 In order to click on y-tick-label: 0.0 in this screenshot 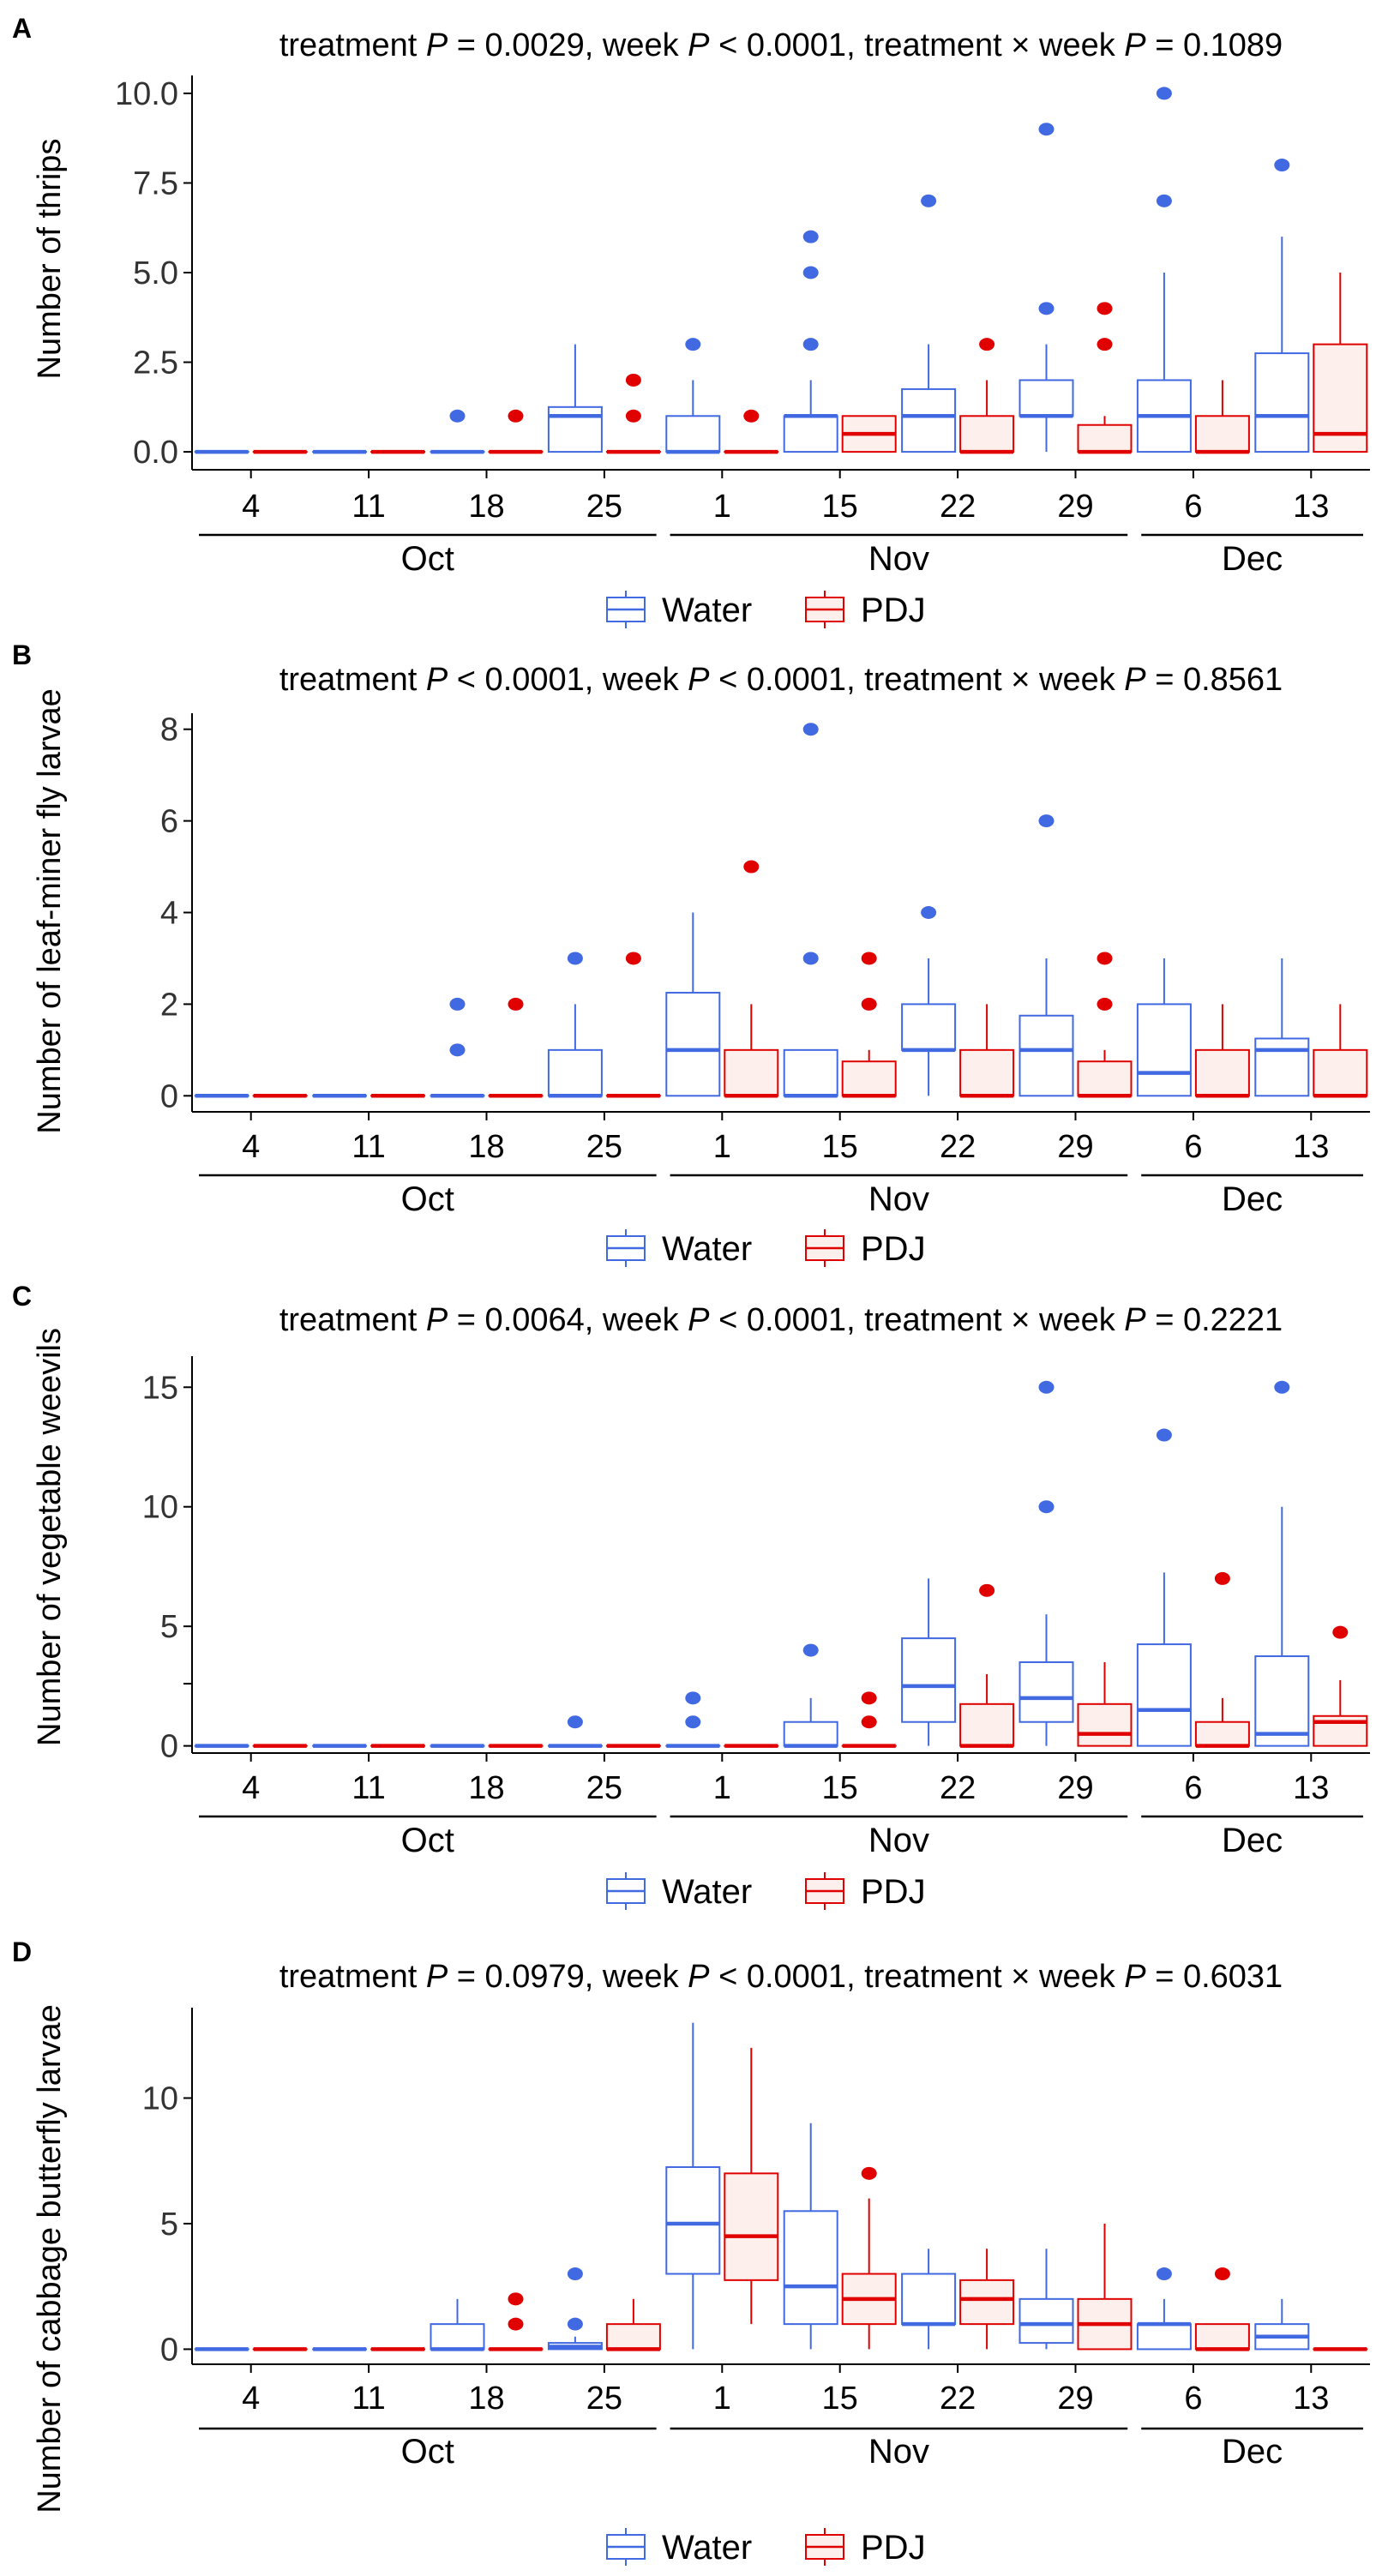, I will do `click(155, 453)`.